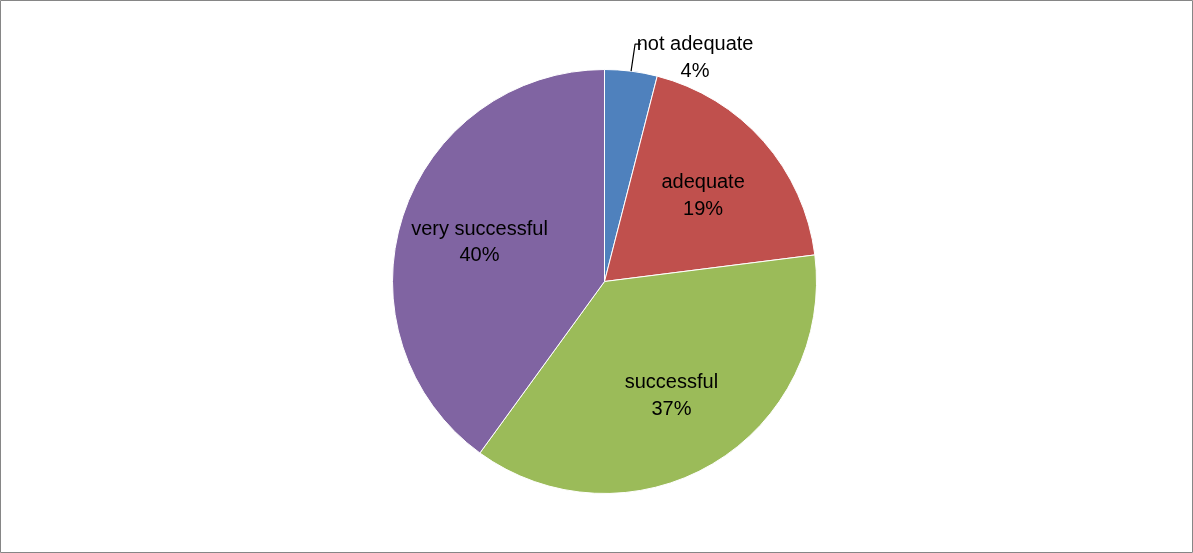 This screenshot has height=553, width=1193. I want to click on data-label: 40%, so click(479, 254).